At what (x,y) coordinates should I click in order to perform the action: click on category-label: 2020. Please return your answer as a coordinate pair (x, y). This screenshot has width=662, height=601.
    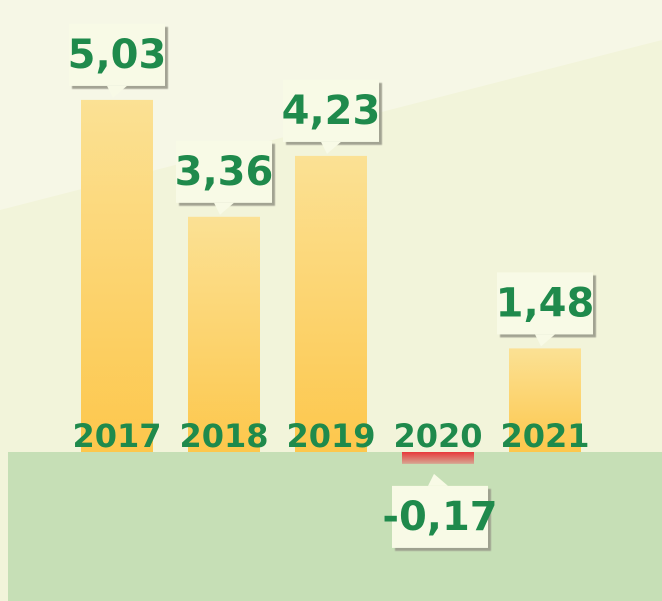
    Looking at the image, I should click on (437, 436).